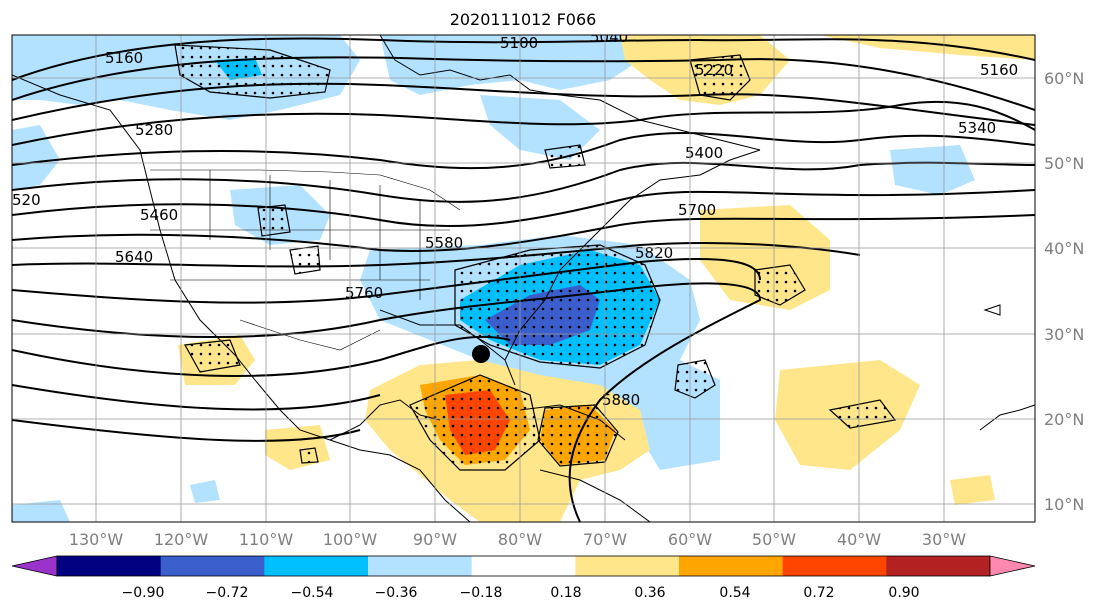 The image size is (1105, 613). What do you see at coordinates (654, 253) in the screenshot?
I see `contour-label: 5820` at bounding box center [654, 253].